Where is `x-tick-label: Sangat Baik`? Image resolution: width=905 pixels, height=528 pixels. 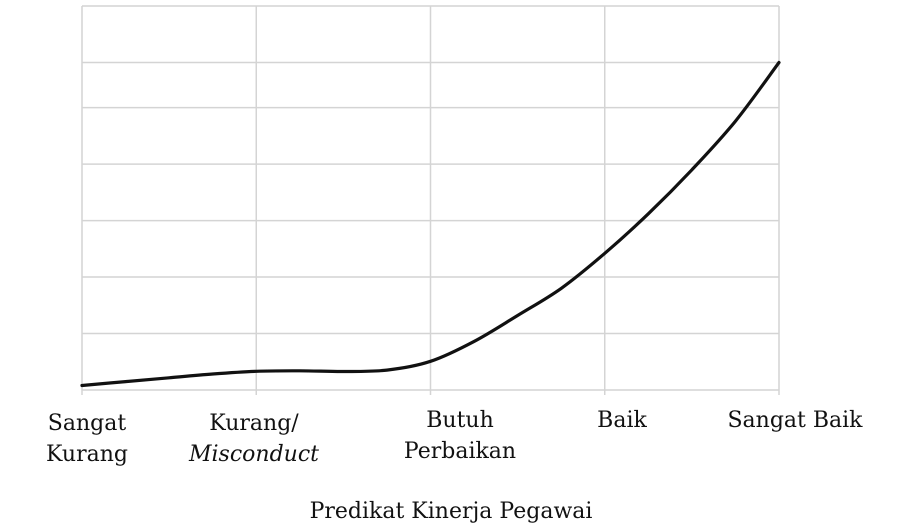
x-tick-label: Sangat Baik is located at coordinates (795, 420).